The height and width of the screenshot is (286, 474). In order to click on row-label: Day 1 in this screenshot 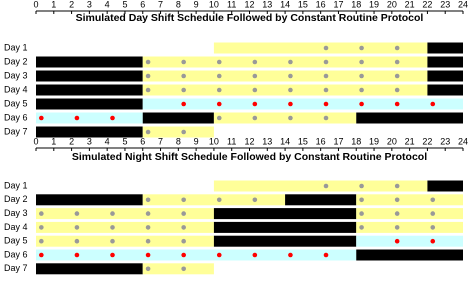, I will do `click(16, 185)`.